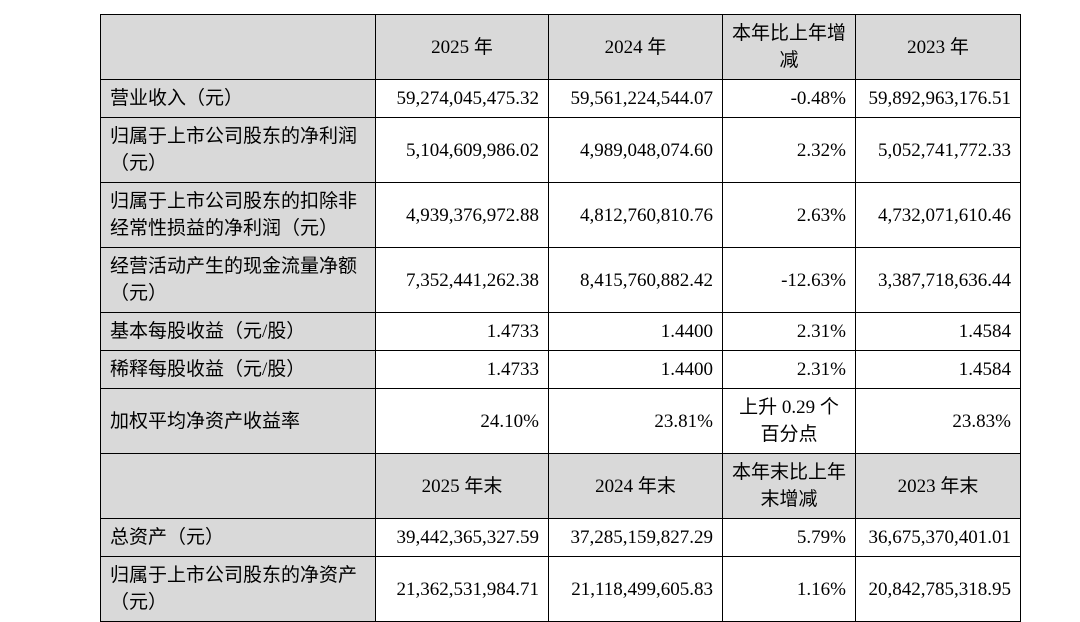 This screenshot has width=1080, height=622. What do you see at coordinates (938, 47) in the screenshot?
I see `header-col-2023: 2023 年` at bounding box center [938, 47].